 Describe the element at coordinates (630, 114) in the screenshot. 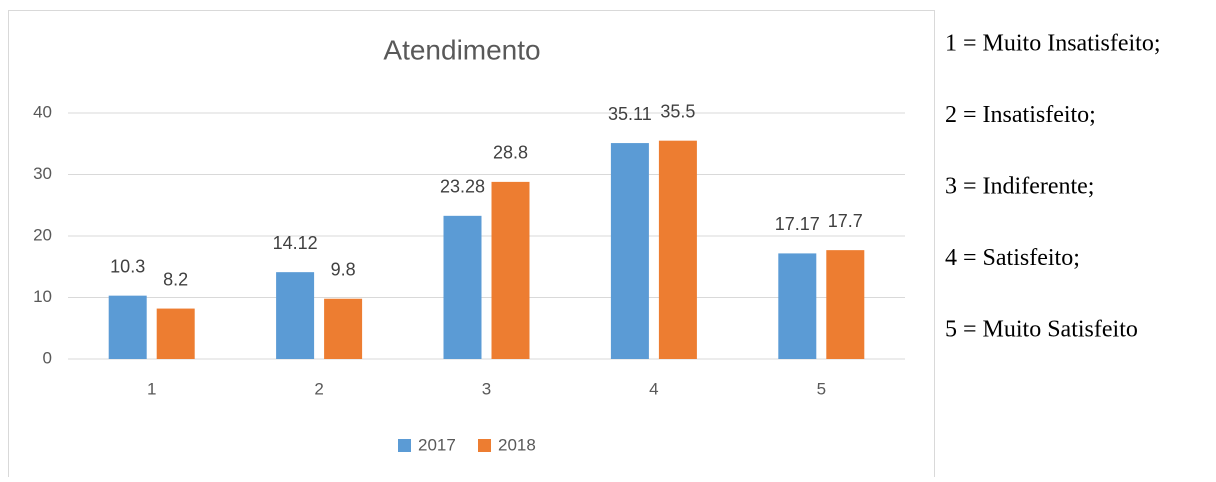

I see `value-label: 35.11` at that location.